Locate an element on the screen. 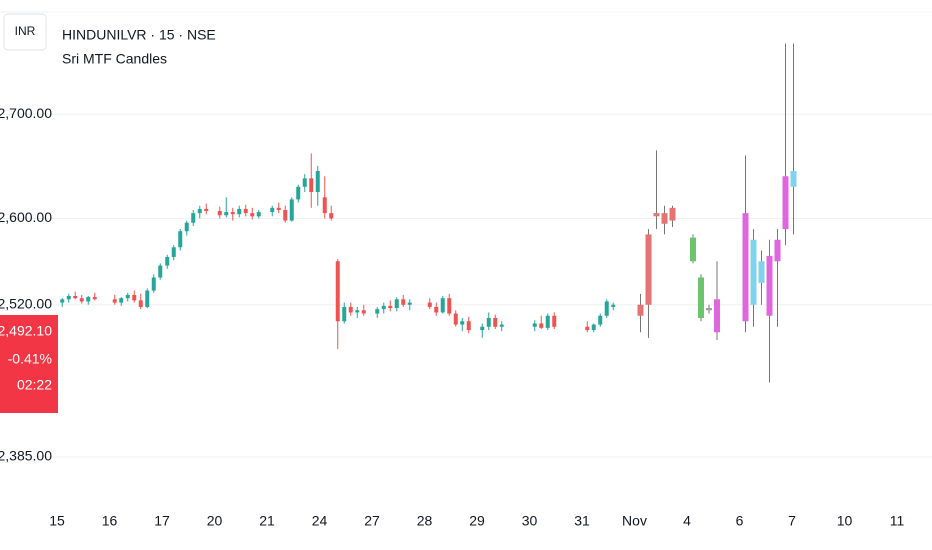 The height and width of the screenshot is (550, 932). x-tick-label: 4 is located at coordinates (687, 521).